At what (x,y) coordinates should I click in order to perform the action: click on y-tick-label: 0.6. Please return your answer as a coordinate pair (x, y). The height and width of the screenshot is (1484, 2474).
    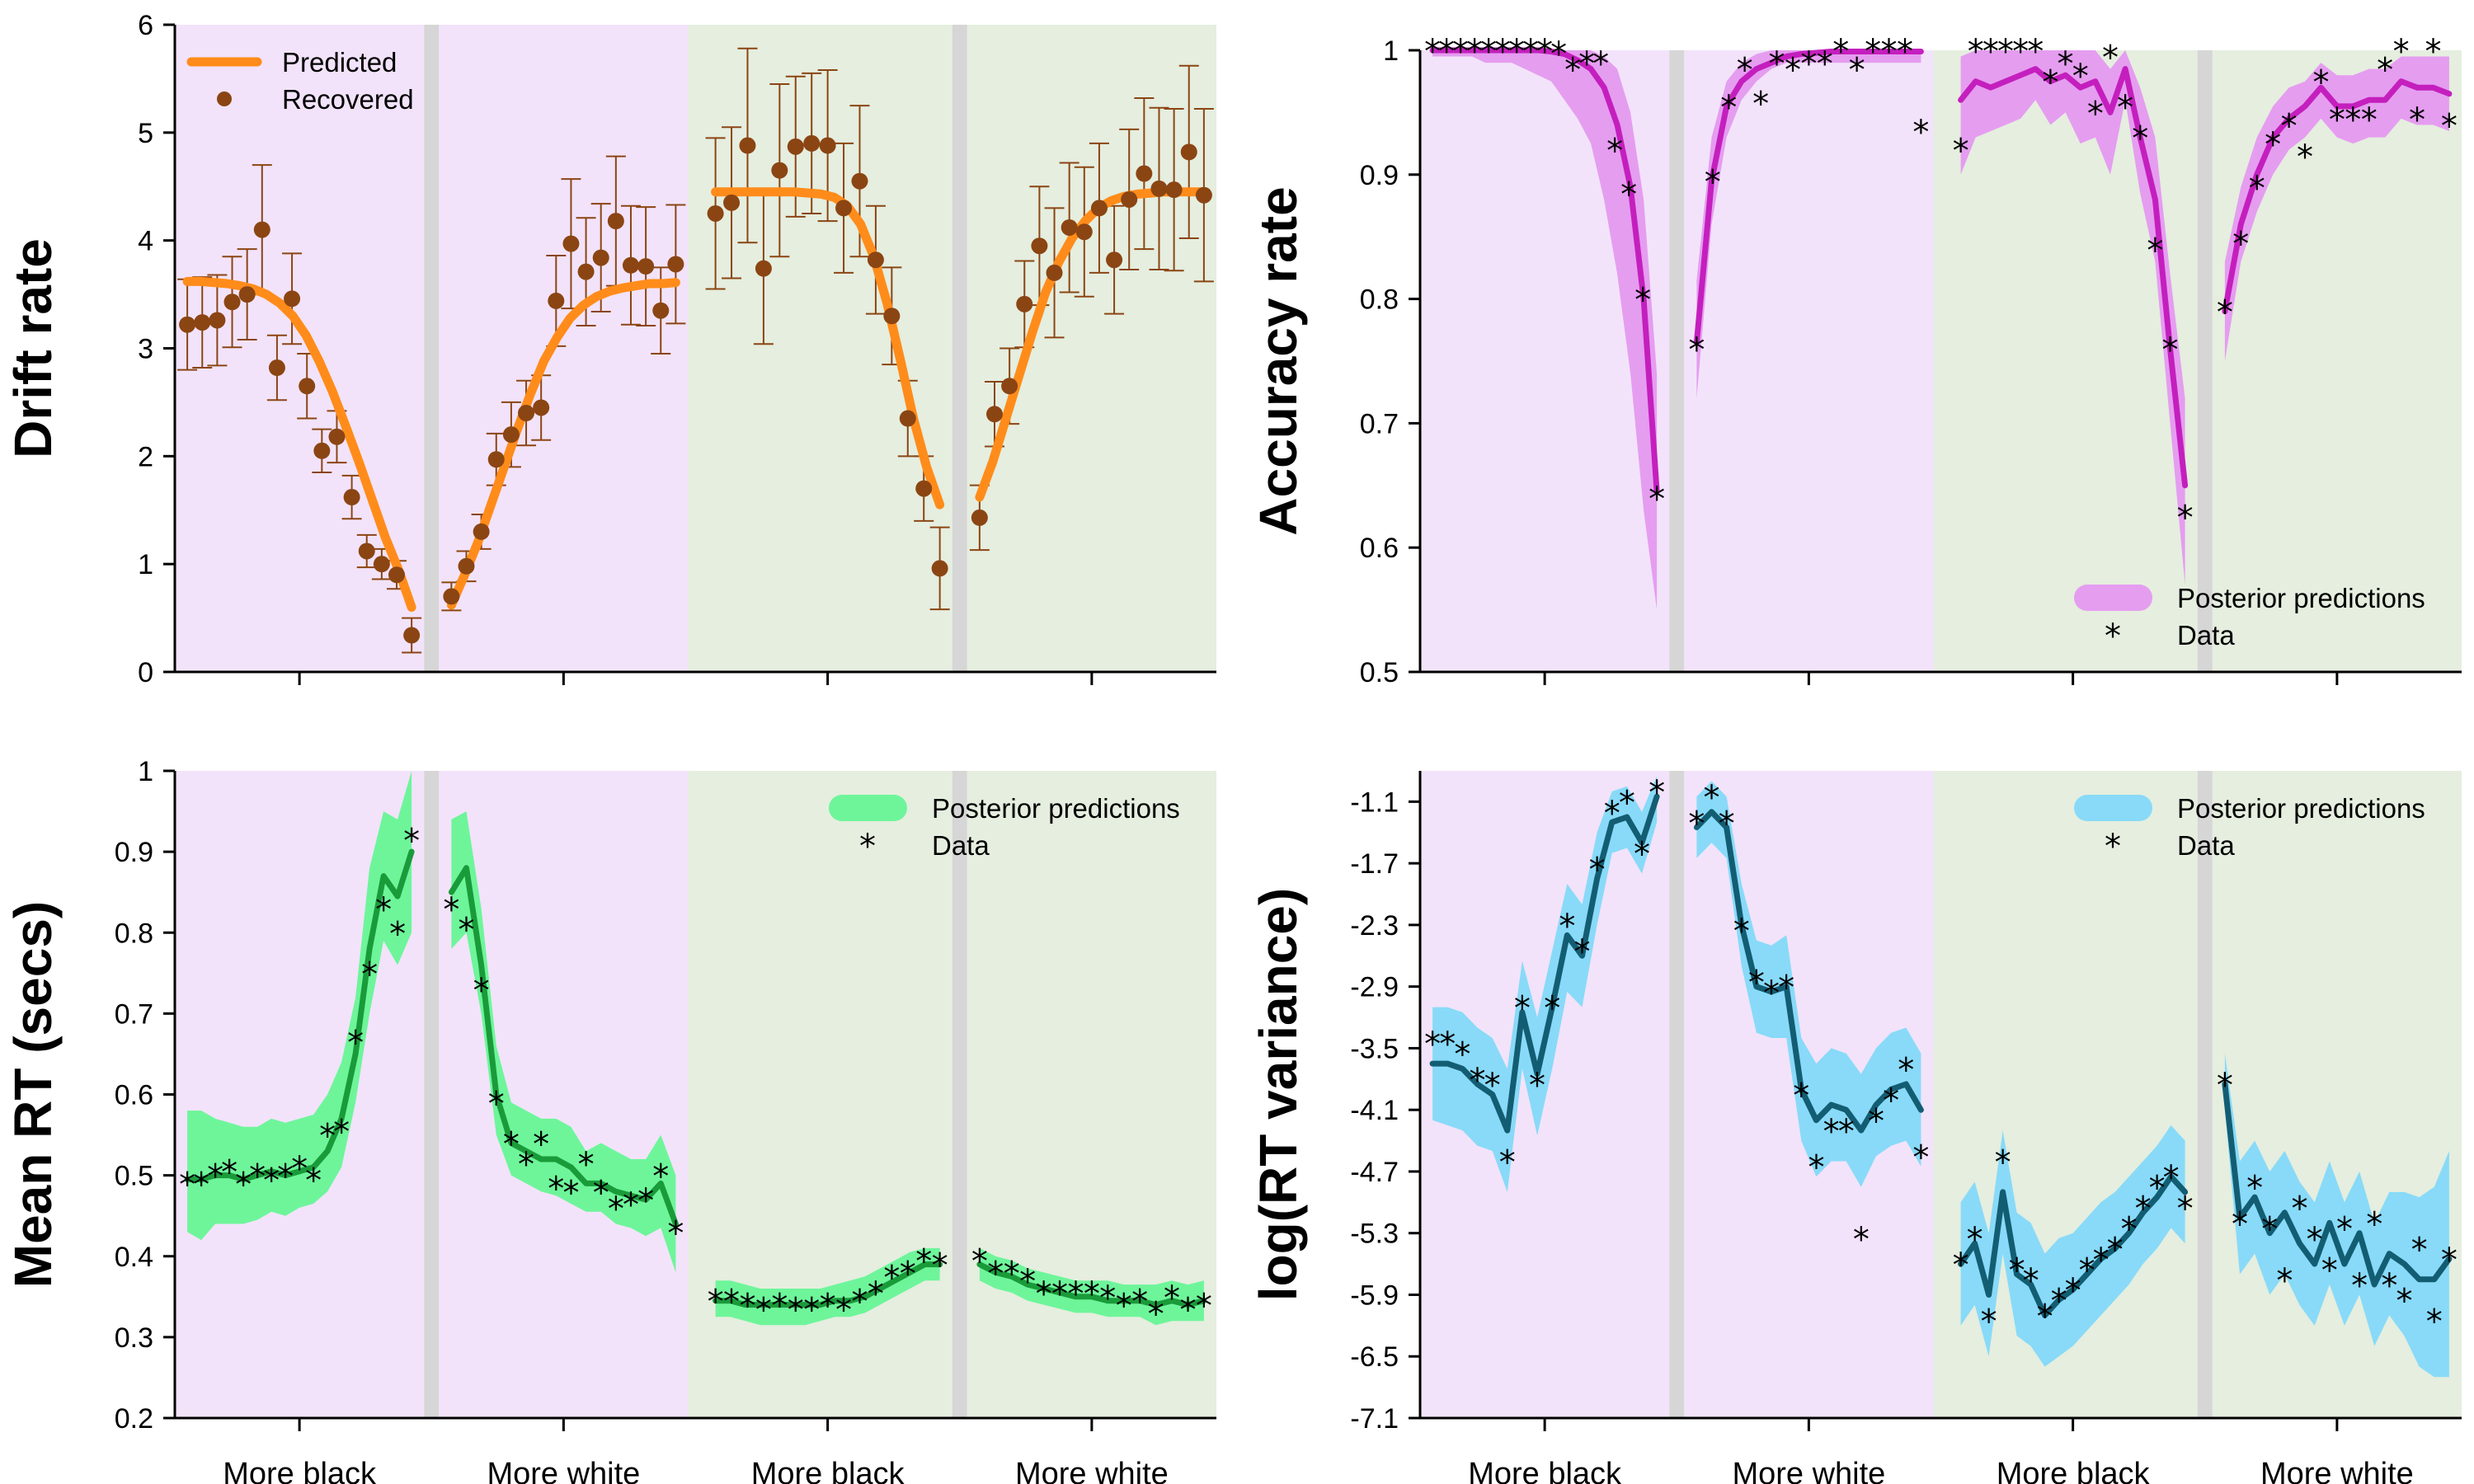
    Looking at the image, I should click on (1379, 548).